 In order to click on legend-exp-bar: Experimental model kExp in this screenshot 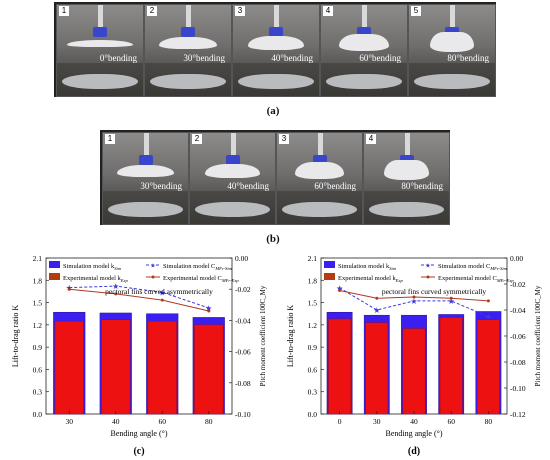, I will do `click(96, 279)`.